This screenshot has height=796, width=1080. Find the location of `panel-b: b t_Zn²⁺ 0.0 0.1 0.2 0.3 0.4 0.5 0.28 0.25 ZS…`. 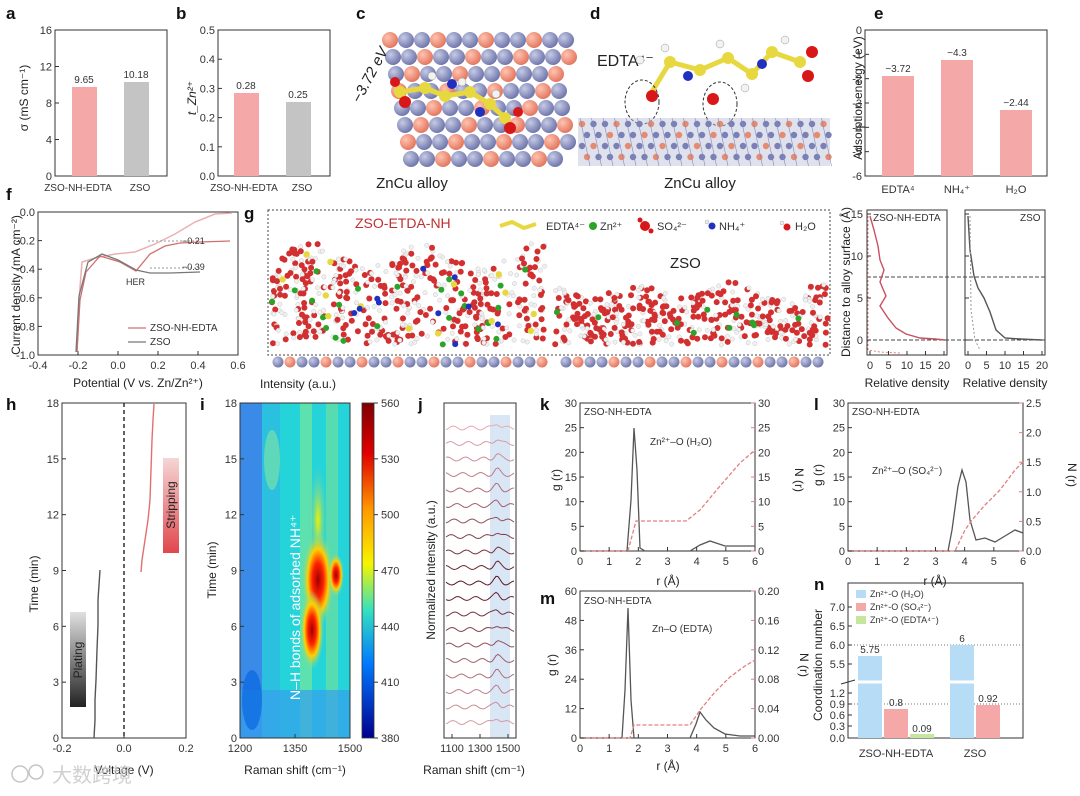

panel-b: b t_Zn²⁺ 0.0 0.1 0.2 0.3 0.4 0.5 0.28 0.25 ZS… is located at coordinates (253, 99).